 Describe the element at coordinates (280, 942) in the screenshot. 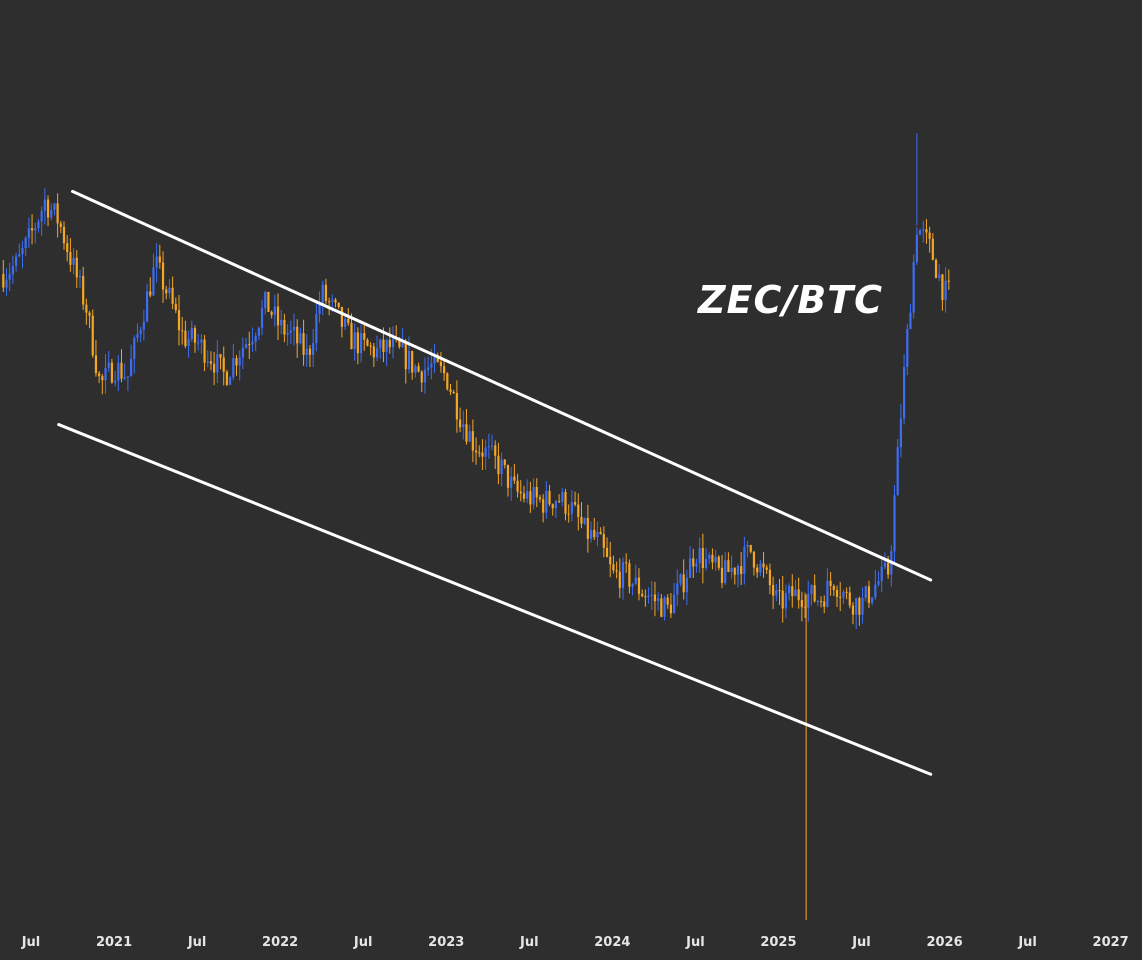

I see `x-tick-label: 2022` at that location.